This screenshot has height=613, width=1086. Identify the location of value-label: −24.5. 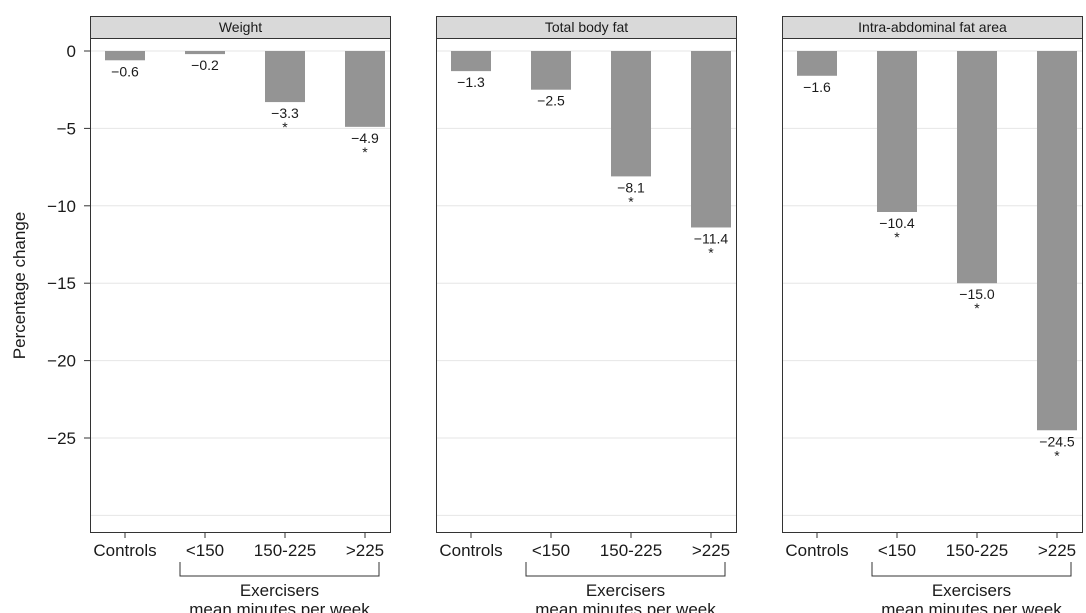
(1057, 441).